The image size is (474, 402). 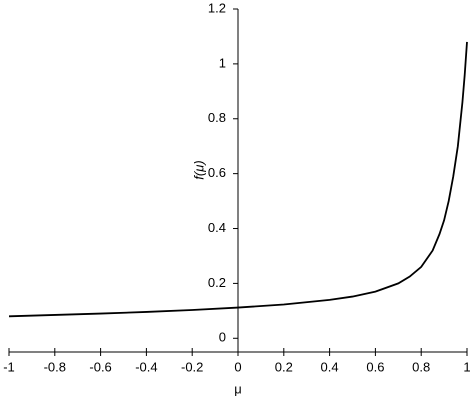 What do you see at coordinates (330, 366) in the screenshot?
I see `x-tick-label: 0.4` at bounding box center [330, 366].